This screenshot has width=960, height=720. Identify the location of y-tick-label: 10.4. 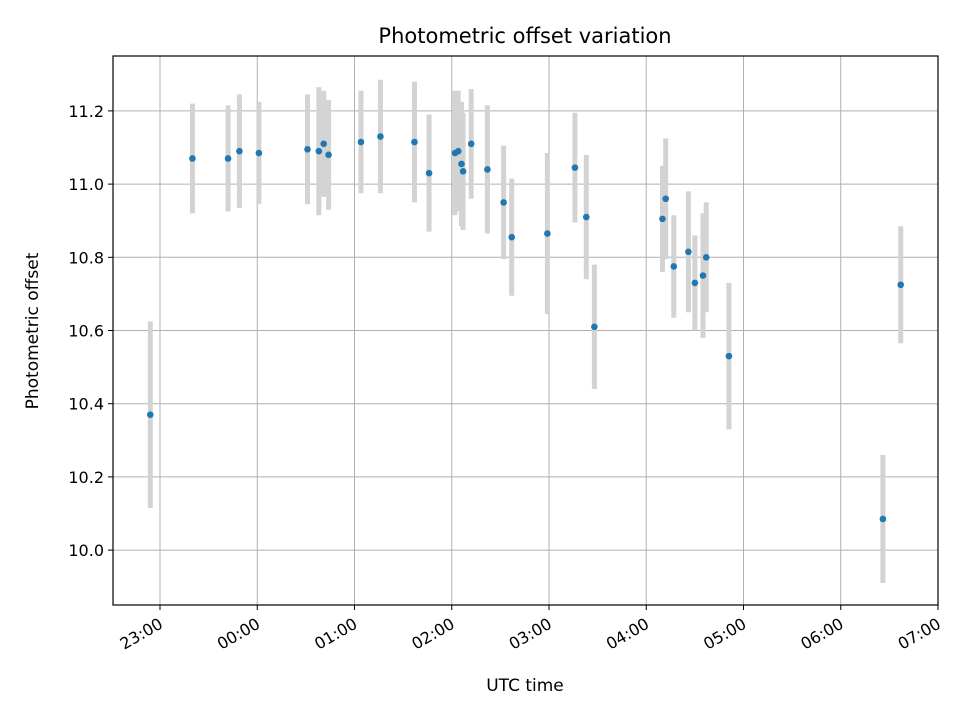
(86, 404).